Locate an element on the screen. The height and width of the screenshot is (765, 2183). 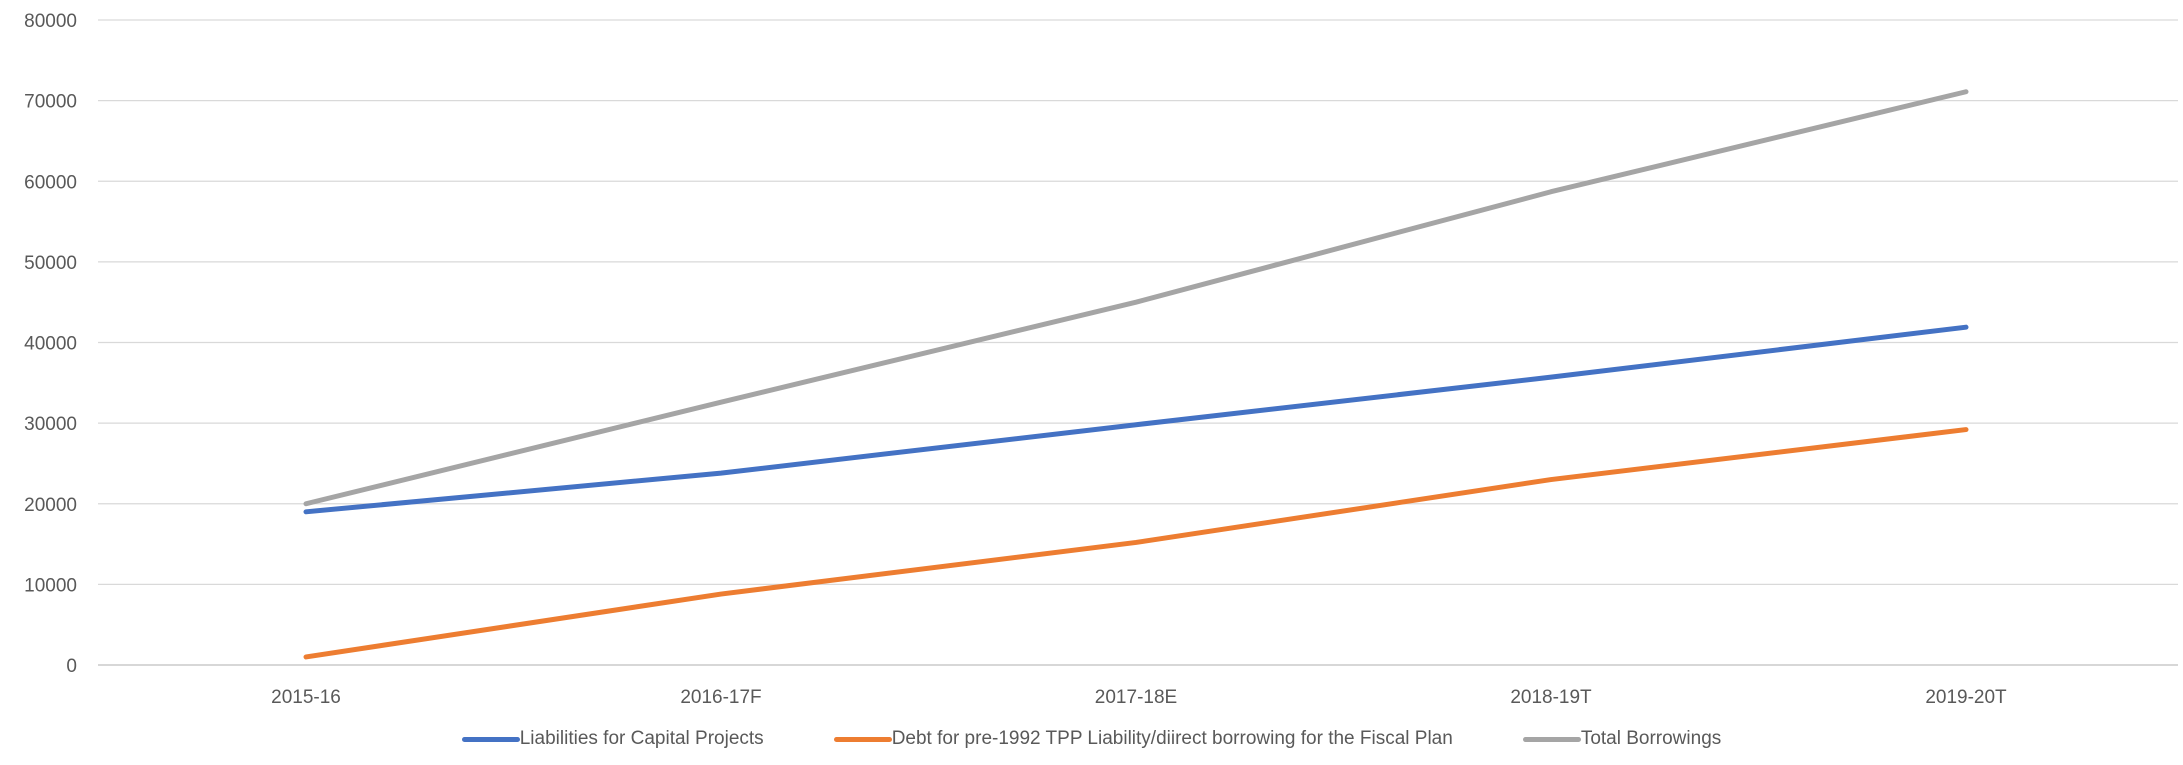
x-tick-label: 2017-18E is located at coordinates (1136, 697).